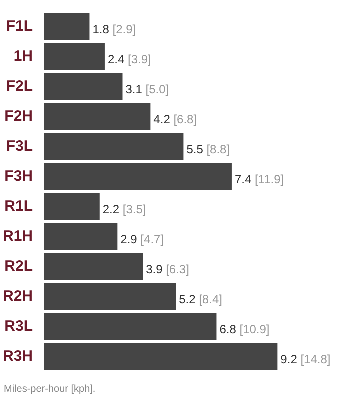 Image resolution: width=360 pixels, height=406 pixels. Describe the element at coordinates (176, 119) in the screenshot. I see `data-label: 4.2 [6.8]` at that location.